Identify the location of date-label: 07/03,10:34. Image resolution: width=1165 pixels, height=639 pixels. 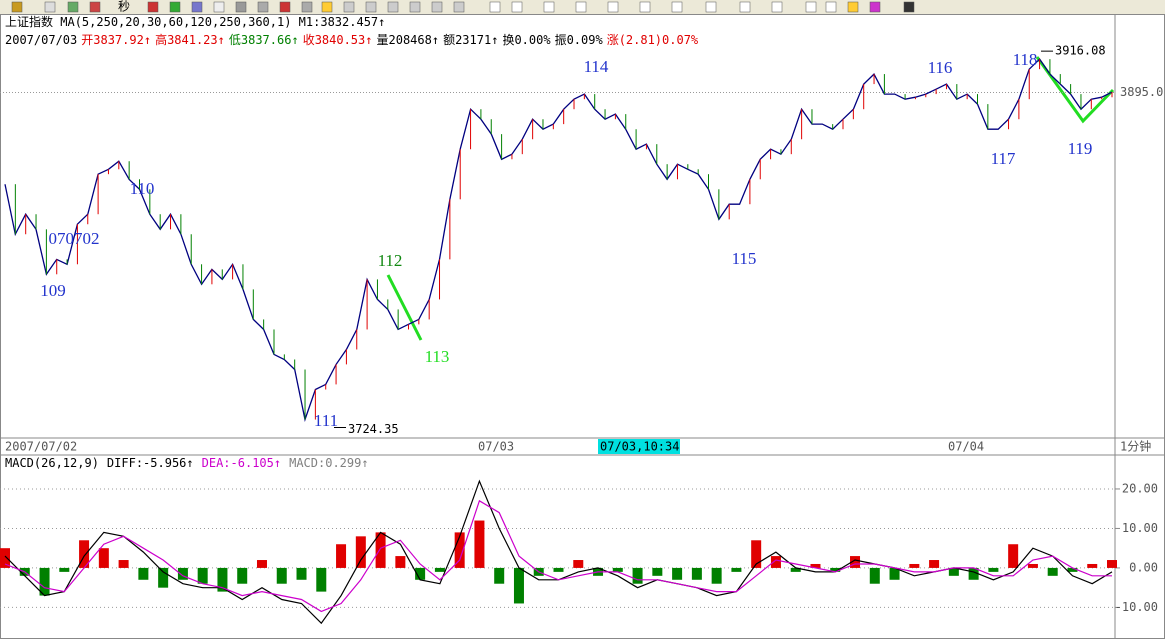
(639, 447).